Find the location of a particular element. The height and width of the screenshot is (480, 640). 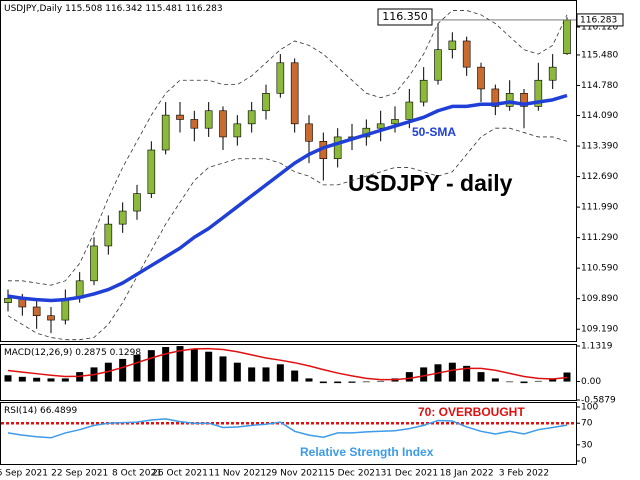

x-tick-label: 18 Jan 2022 is located at coordinates (467, 474).